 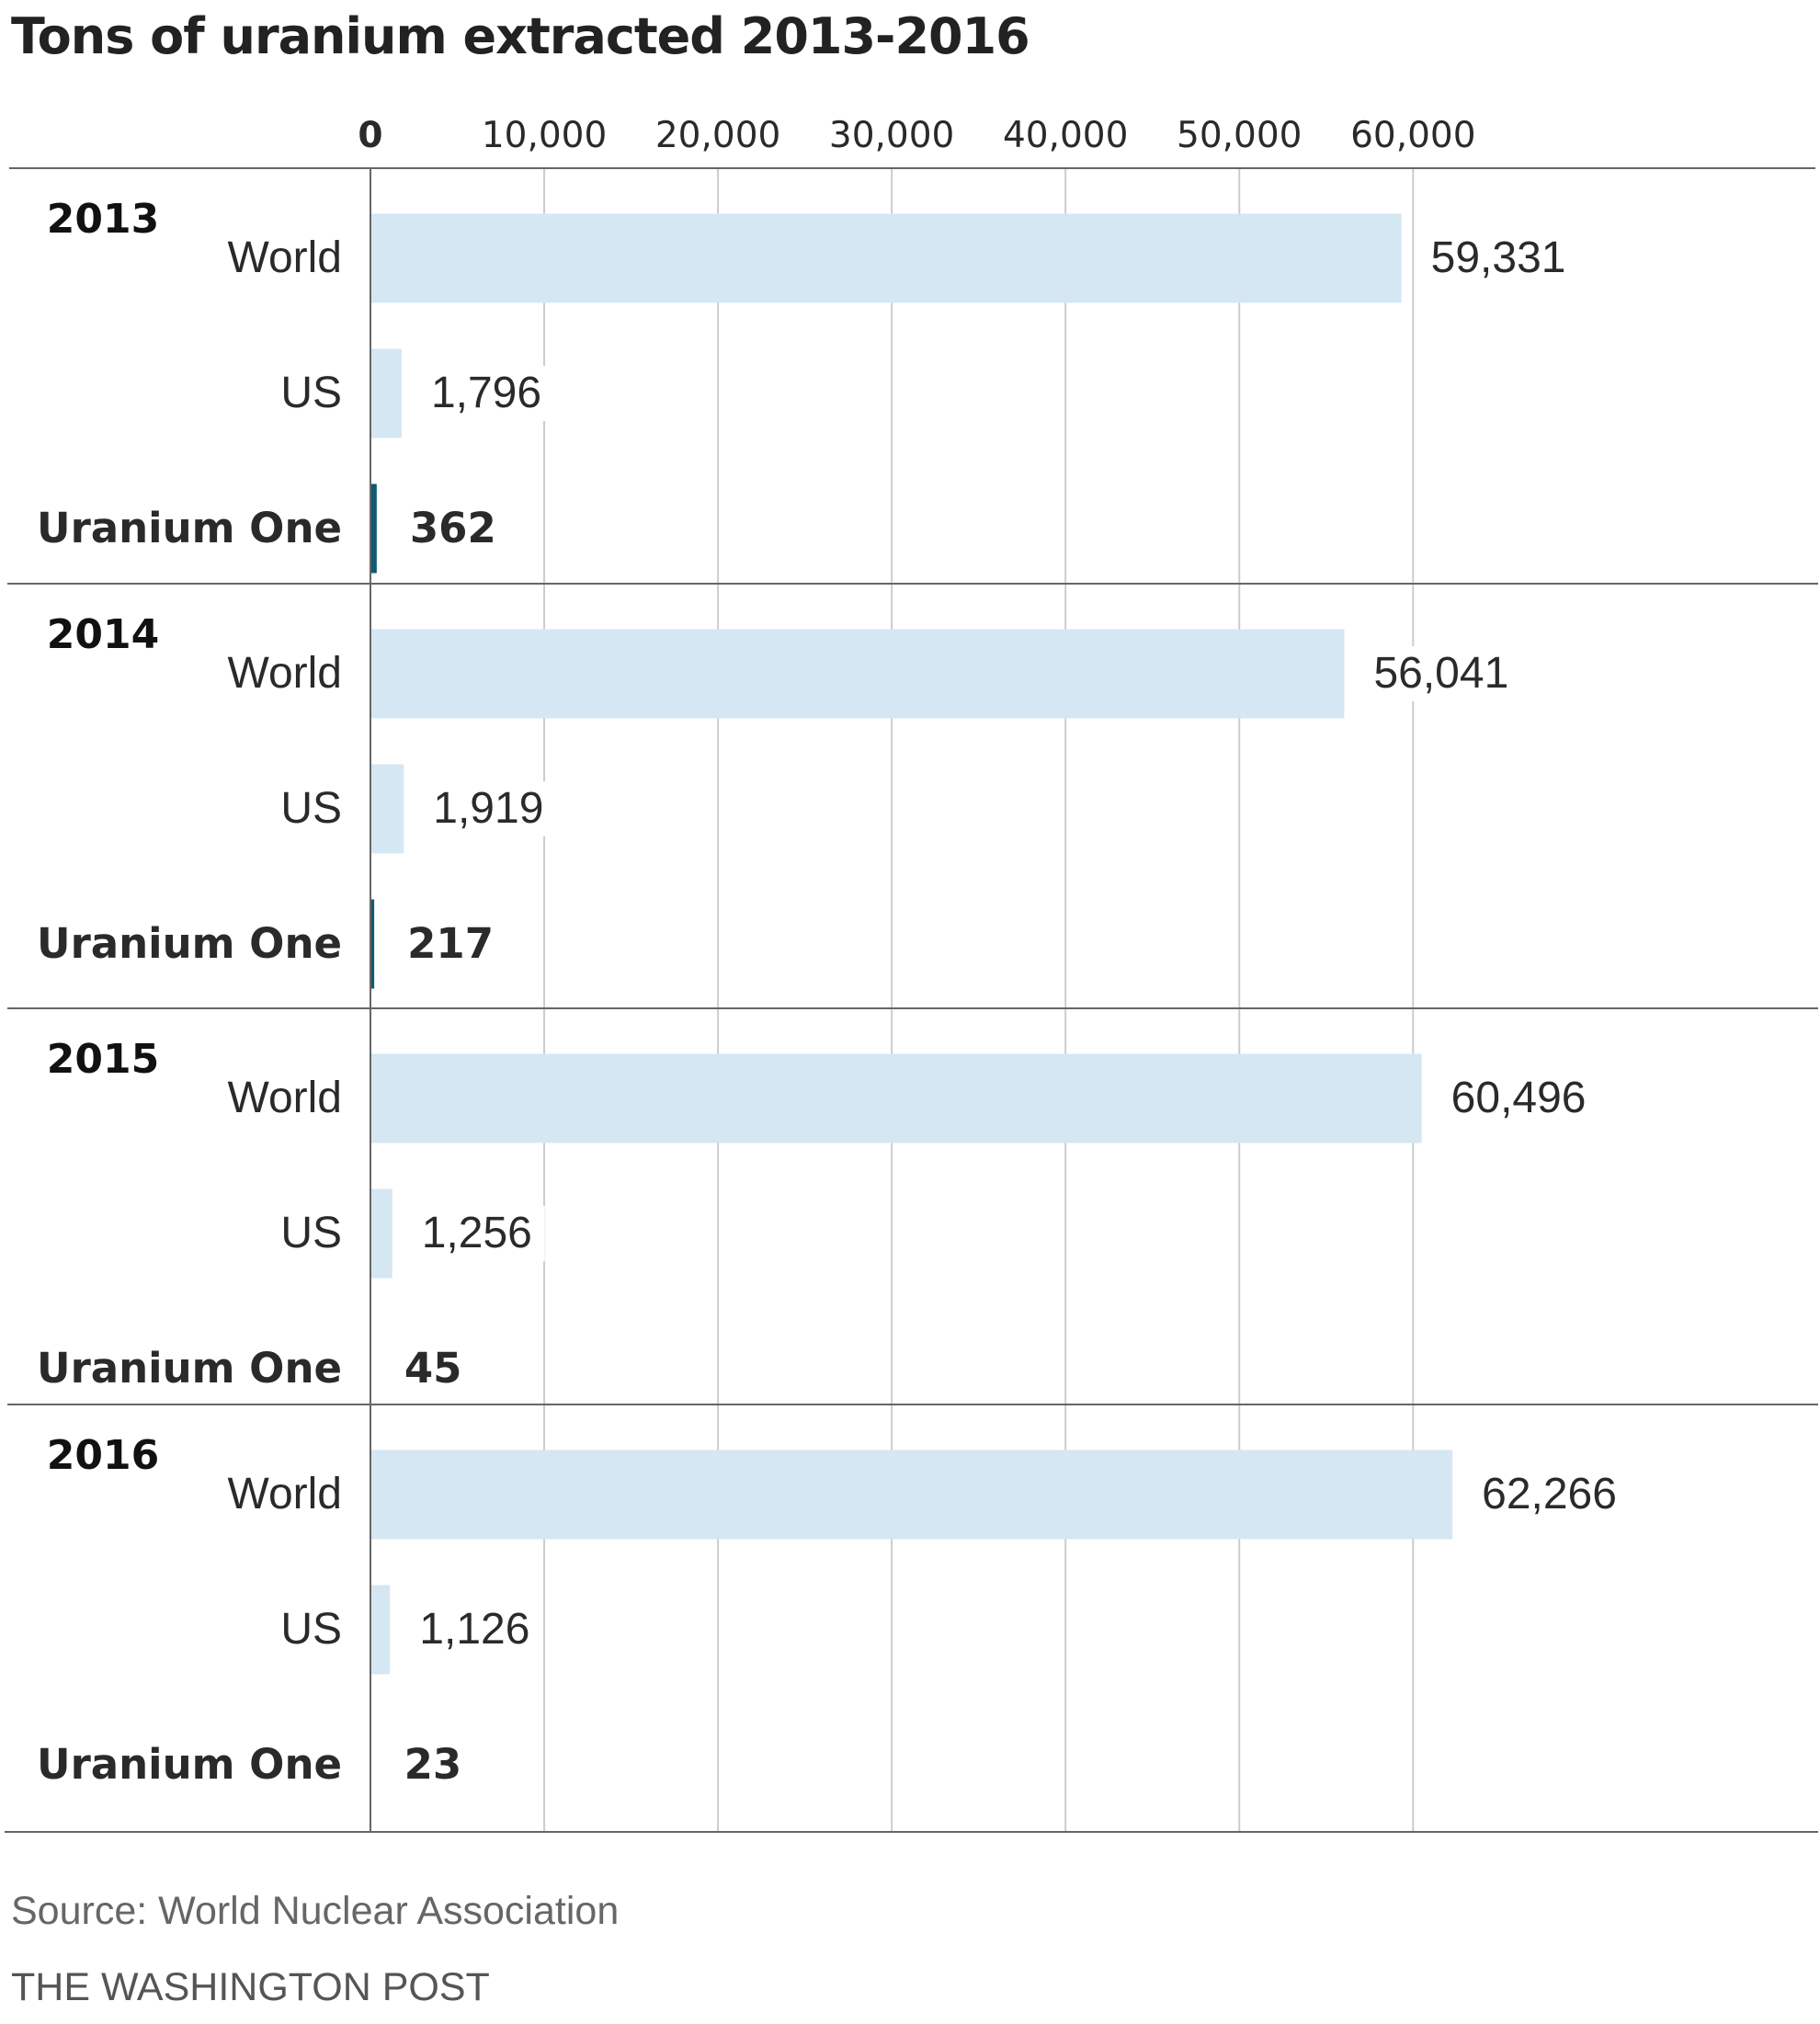 What do you see at coordinates (1498, 257) in the screenshot?
I see `value-label: 59,331` at bounding box center [1498, 257].